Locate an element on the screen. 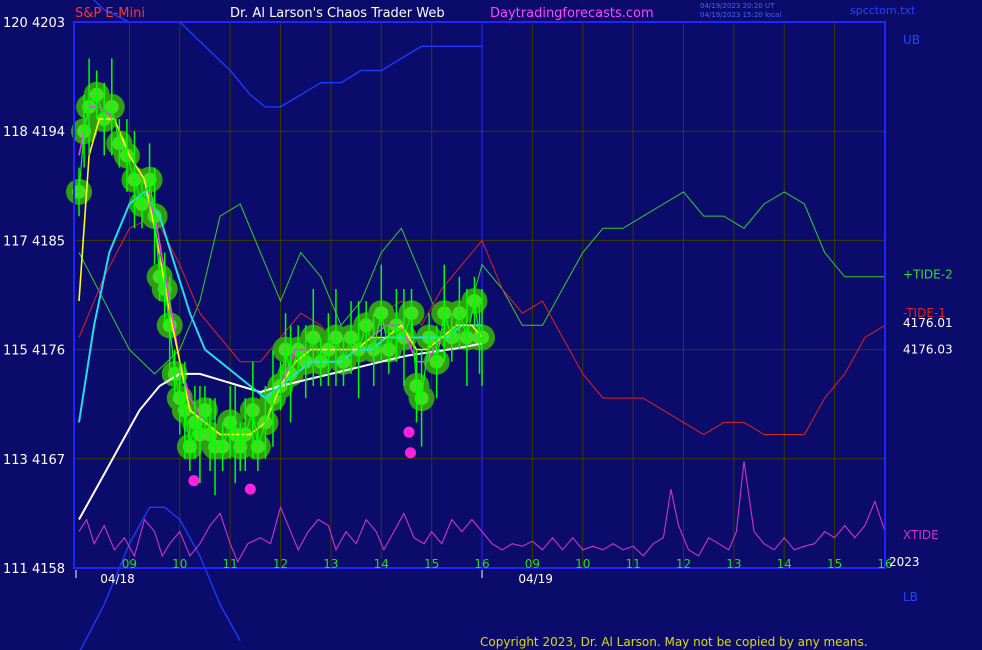  symbol-label: S&P E-Mini is located at coordinates (110, 13).